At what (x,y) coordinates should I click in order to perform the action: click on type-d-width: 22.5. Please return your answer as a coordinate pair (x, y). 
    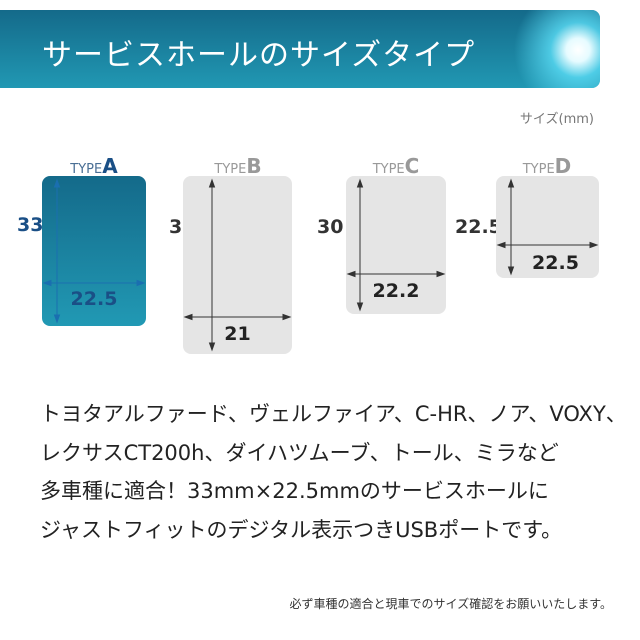
    Looking at the image, I should click on (555, 263).